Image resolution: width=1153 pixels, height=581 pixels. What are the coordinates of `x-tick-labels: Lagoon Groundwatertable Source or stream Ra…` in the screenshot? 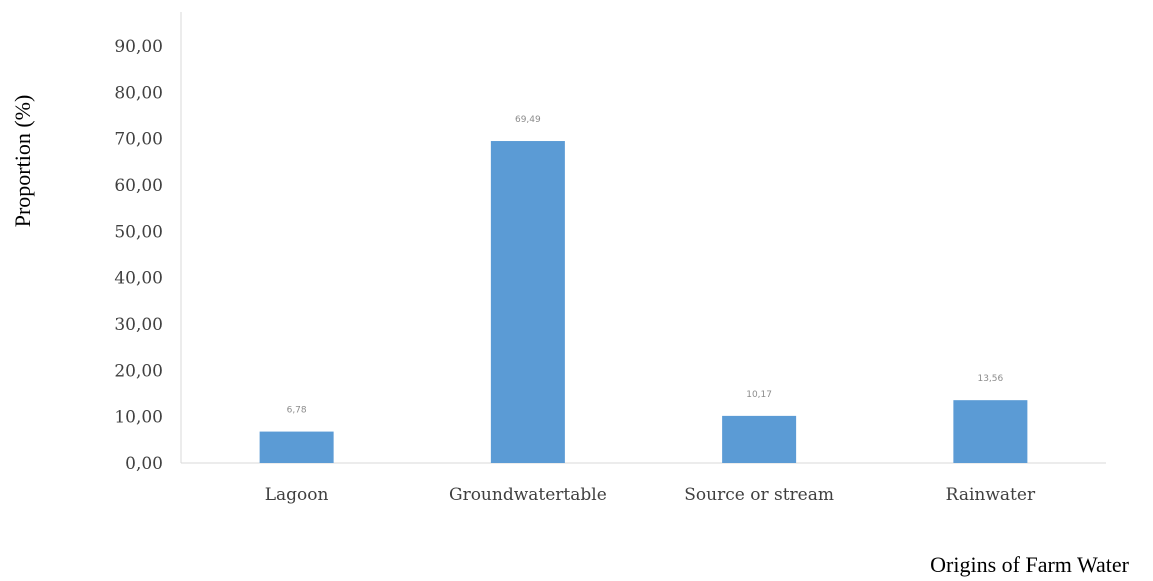 It's located at (650, 495).